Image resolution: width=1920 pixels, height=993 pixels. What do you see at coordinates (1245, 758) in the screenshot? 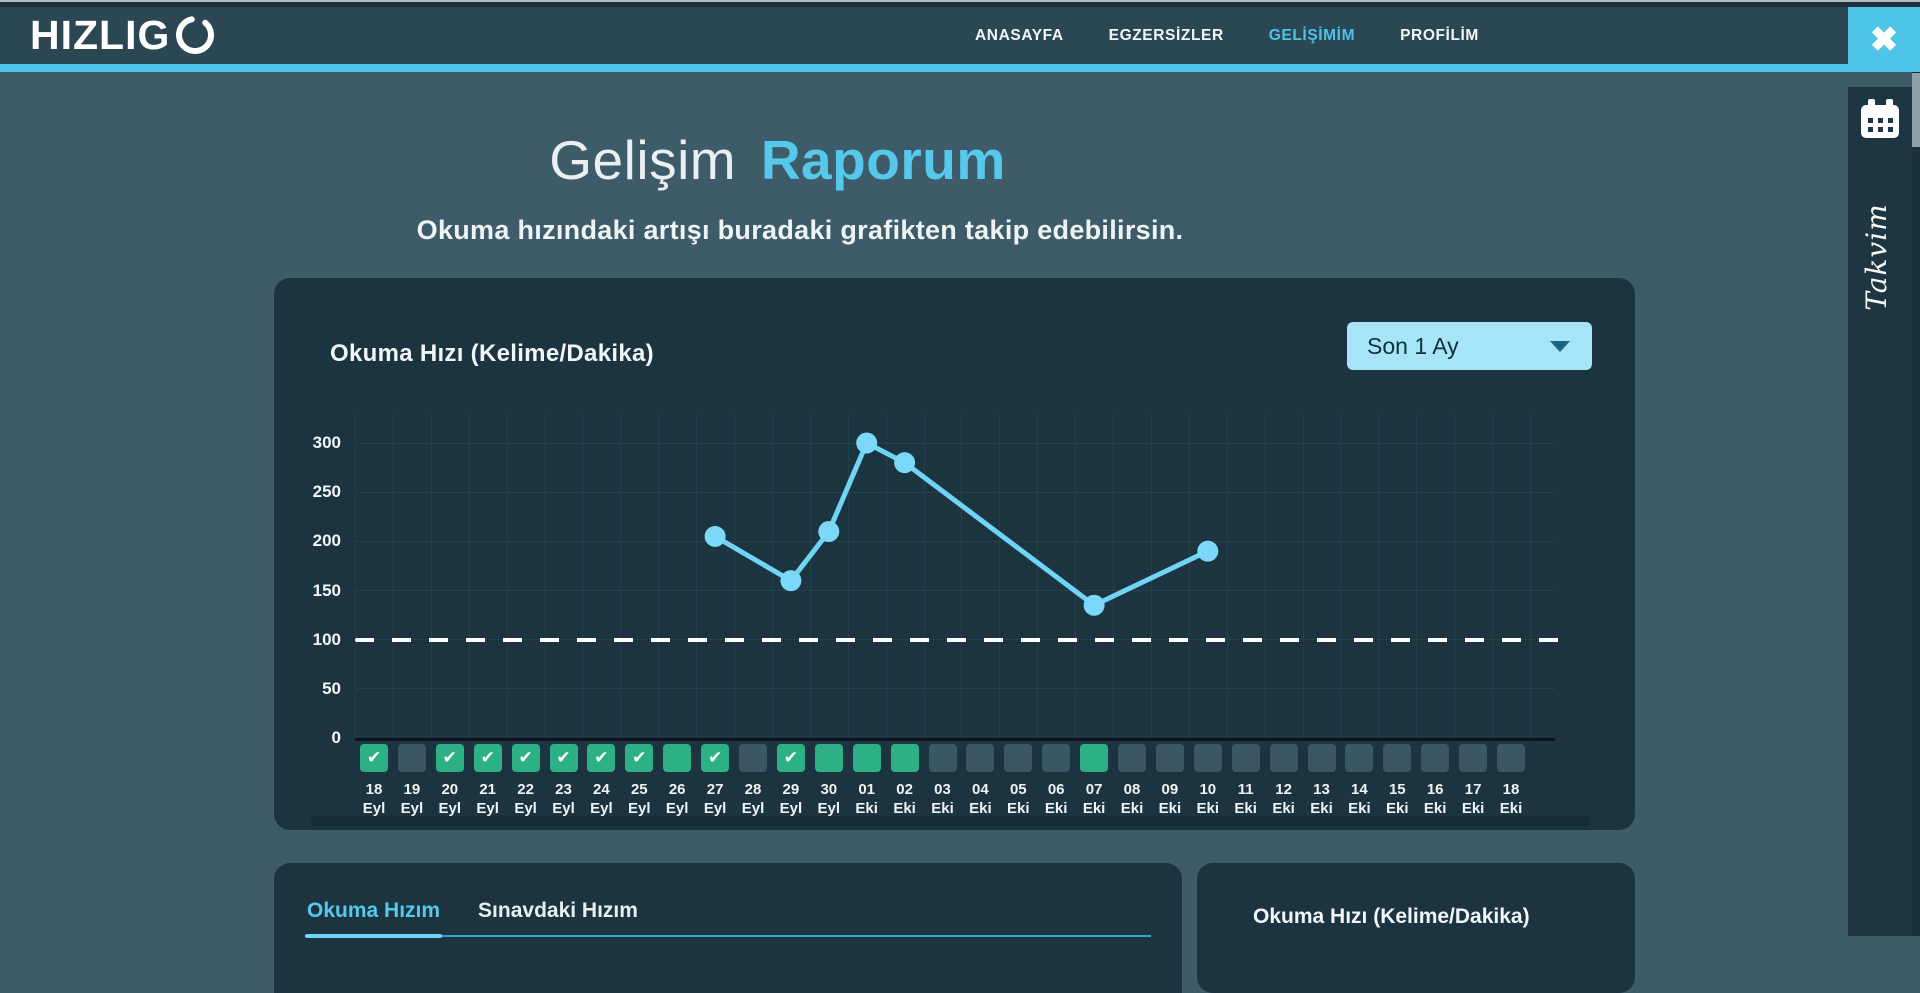
I see `day-marker-11-eki` at bounding box center [1245, 758].